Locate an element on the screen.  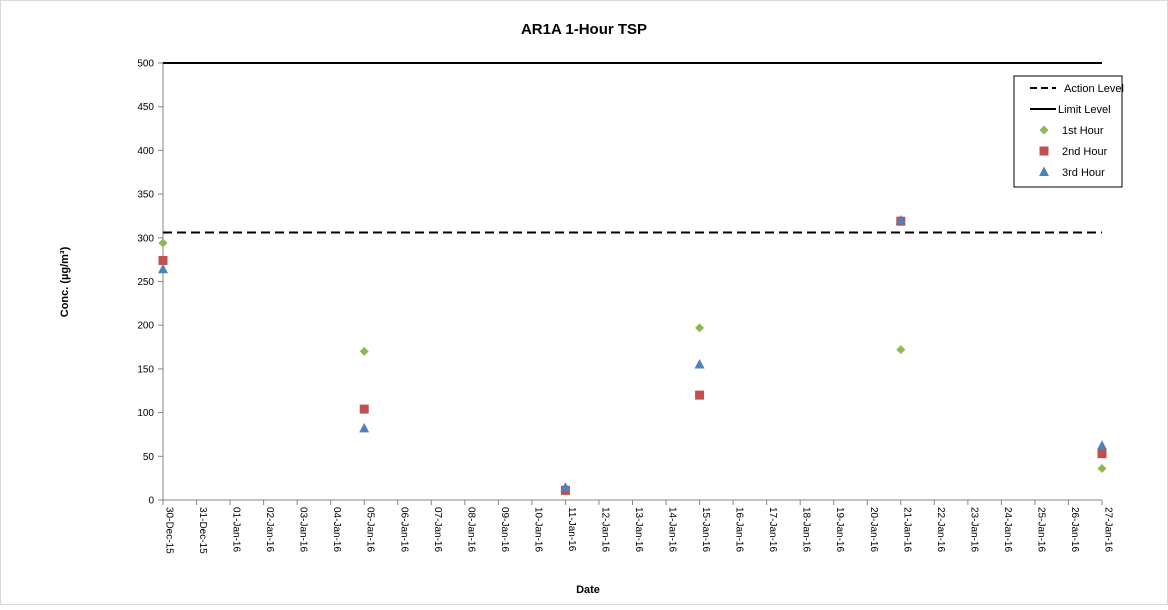
x-tick-label: 25-Jan-16 is located at coordinates (1040, 529).